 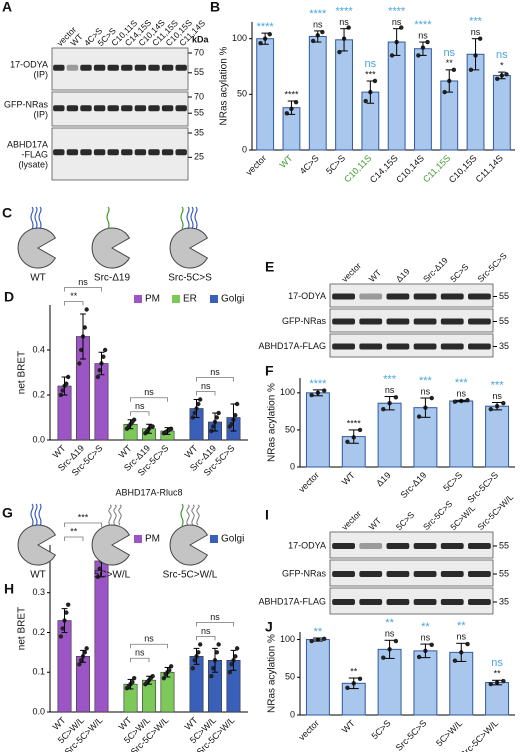 What do you see at coordinates (269, 267) in the screenshot?
I see `panel-label: E` at bounding box center [269, 267].